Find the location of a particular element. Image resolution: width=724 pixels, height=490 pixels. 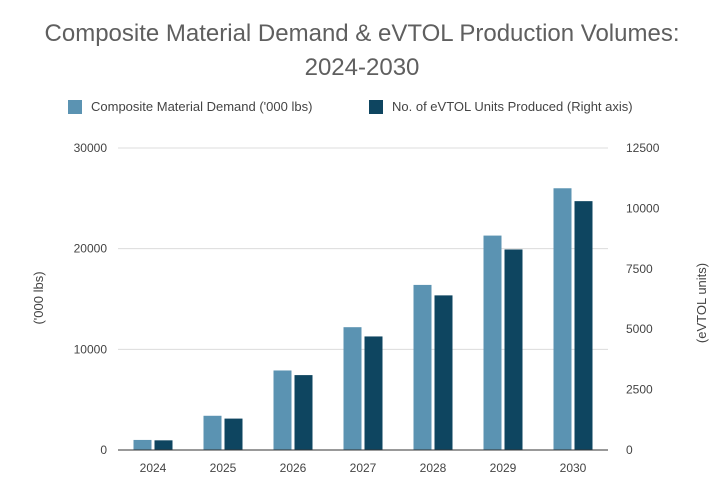

bar-composite-demand-2025 is located at coordinates (212, 432).